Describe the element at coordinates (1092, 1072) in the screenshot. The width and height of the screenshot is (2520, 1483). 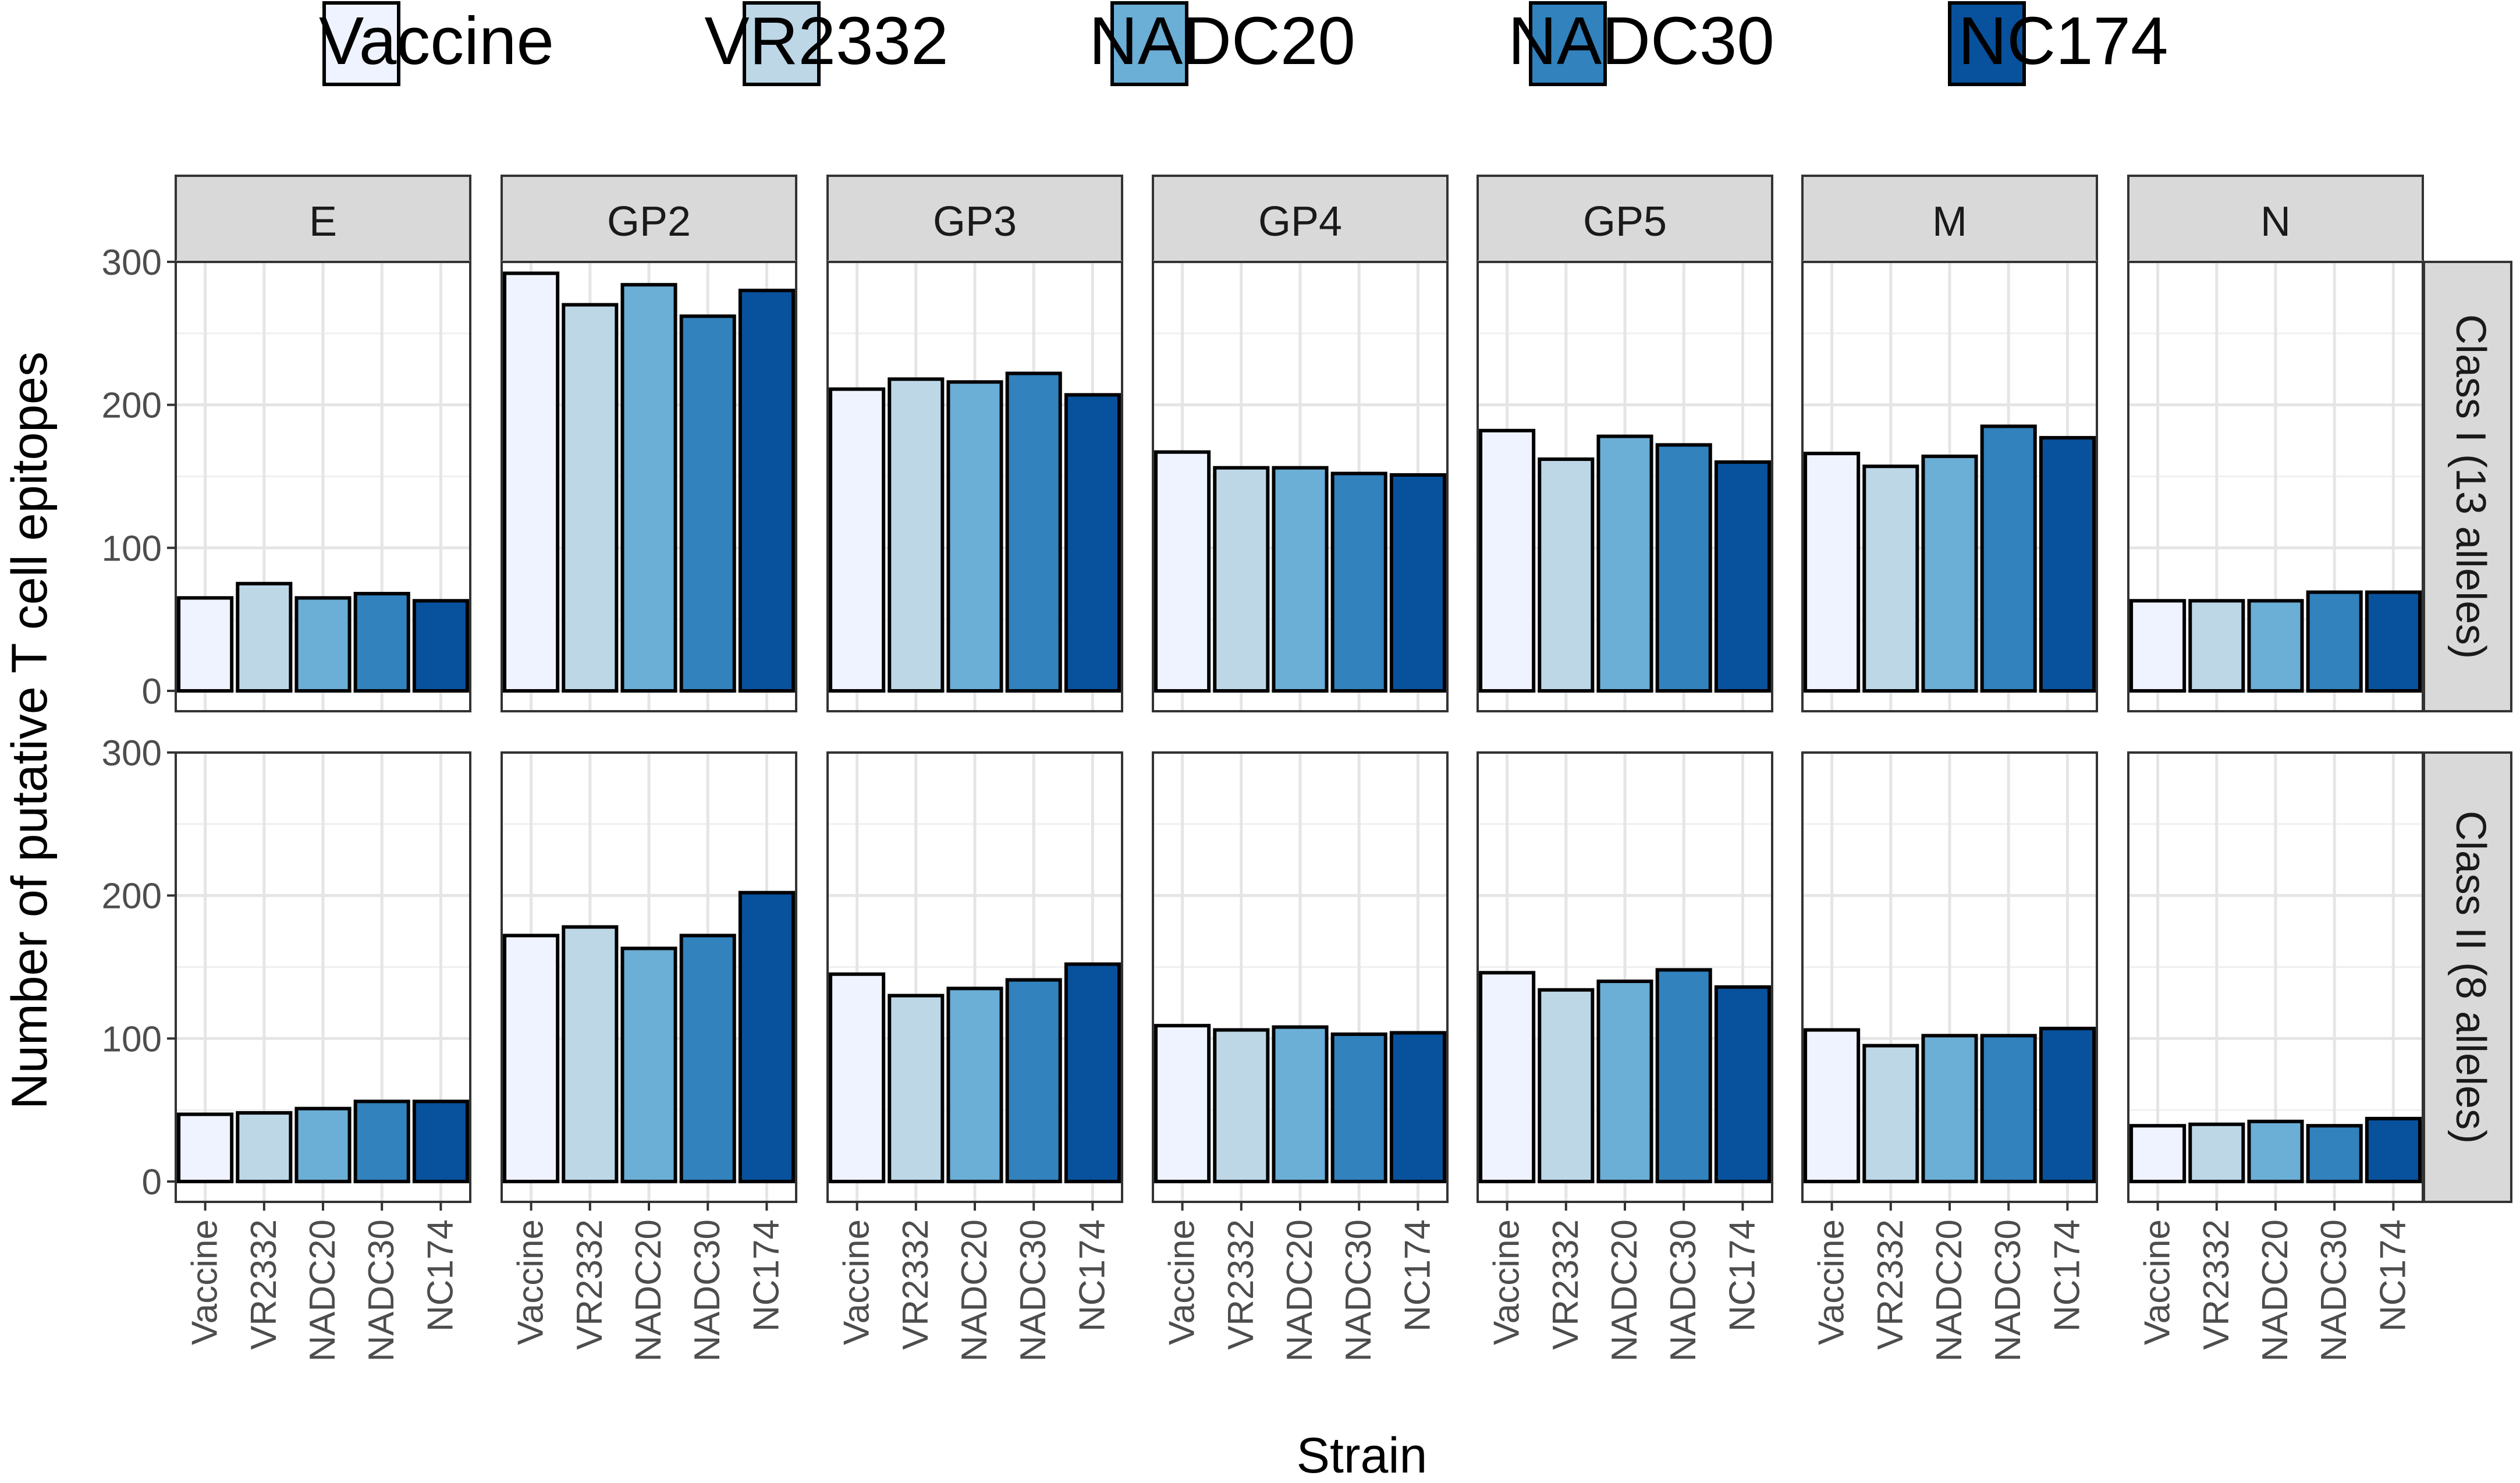
I see `bar-gp3-class-ii-8-alleles-nc174` at that location.